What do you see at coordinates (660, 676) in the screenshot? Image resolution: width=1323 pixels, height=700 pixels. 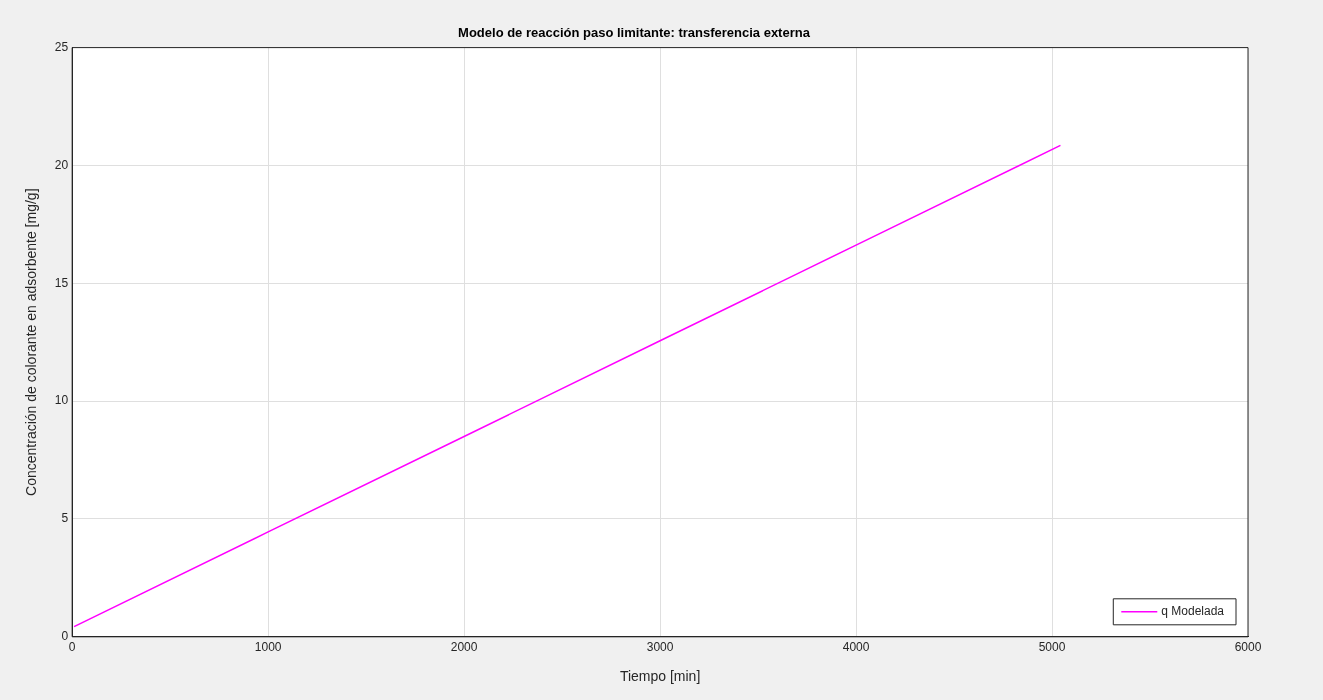 I see `x-axis-title: Tiempo [min]` at bounding box center [660, 676].